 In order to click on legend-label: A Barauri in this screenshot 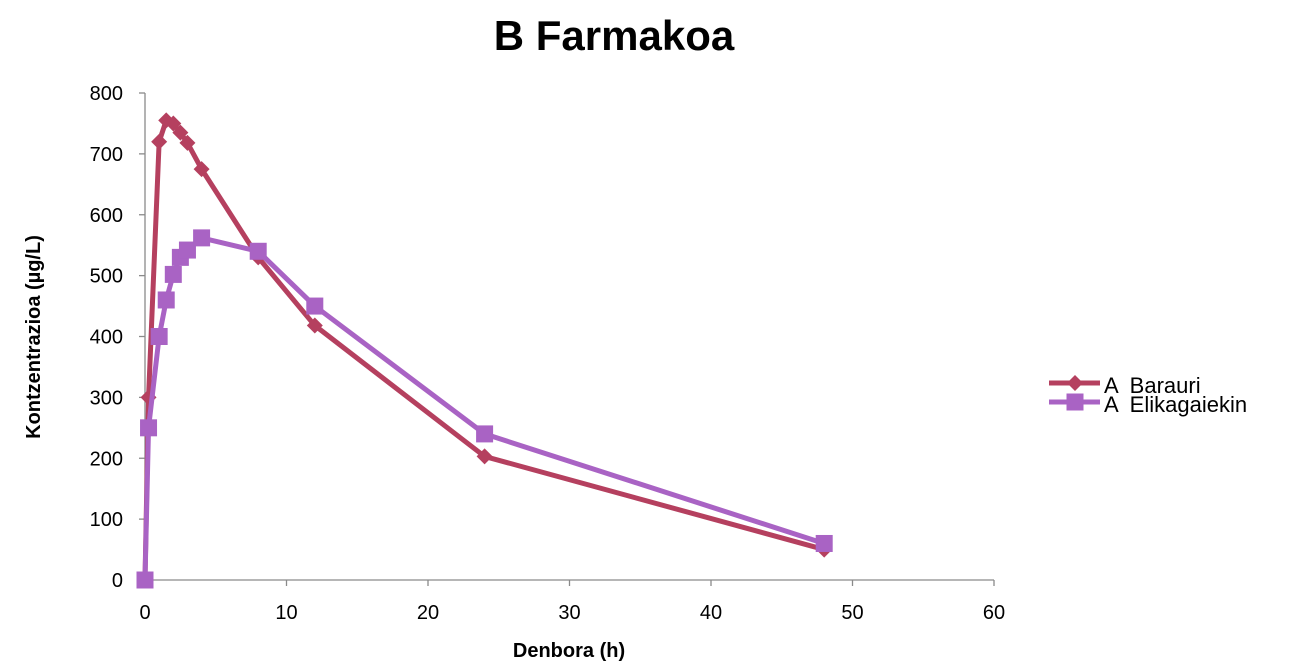, I will do `click(1152, 385)`.